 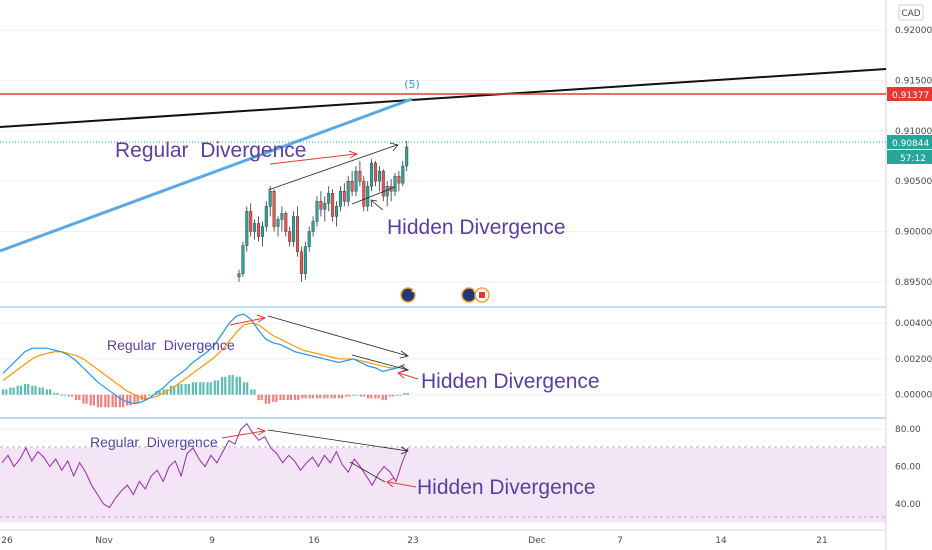 What do you see at coordinates (171, 345) in the screenshot?
I see `annotation-regular-divergence-macd: Regular Divergence` at bounding box center [171, 345].